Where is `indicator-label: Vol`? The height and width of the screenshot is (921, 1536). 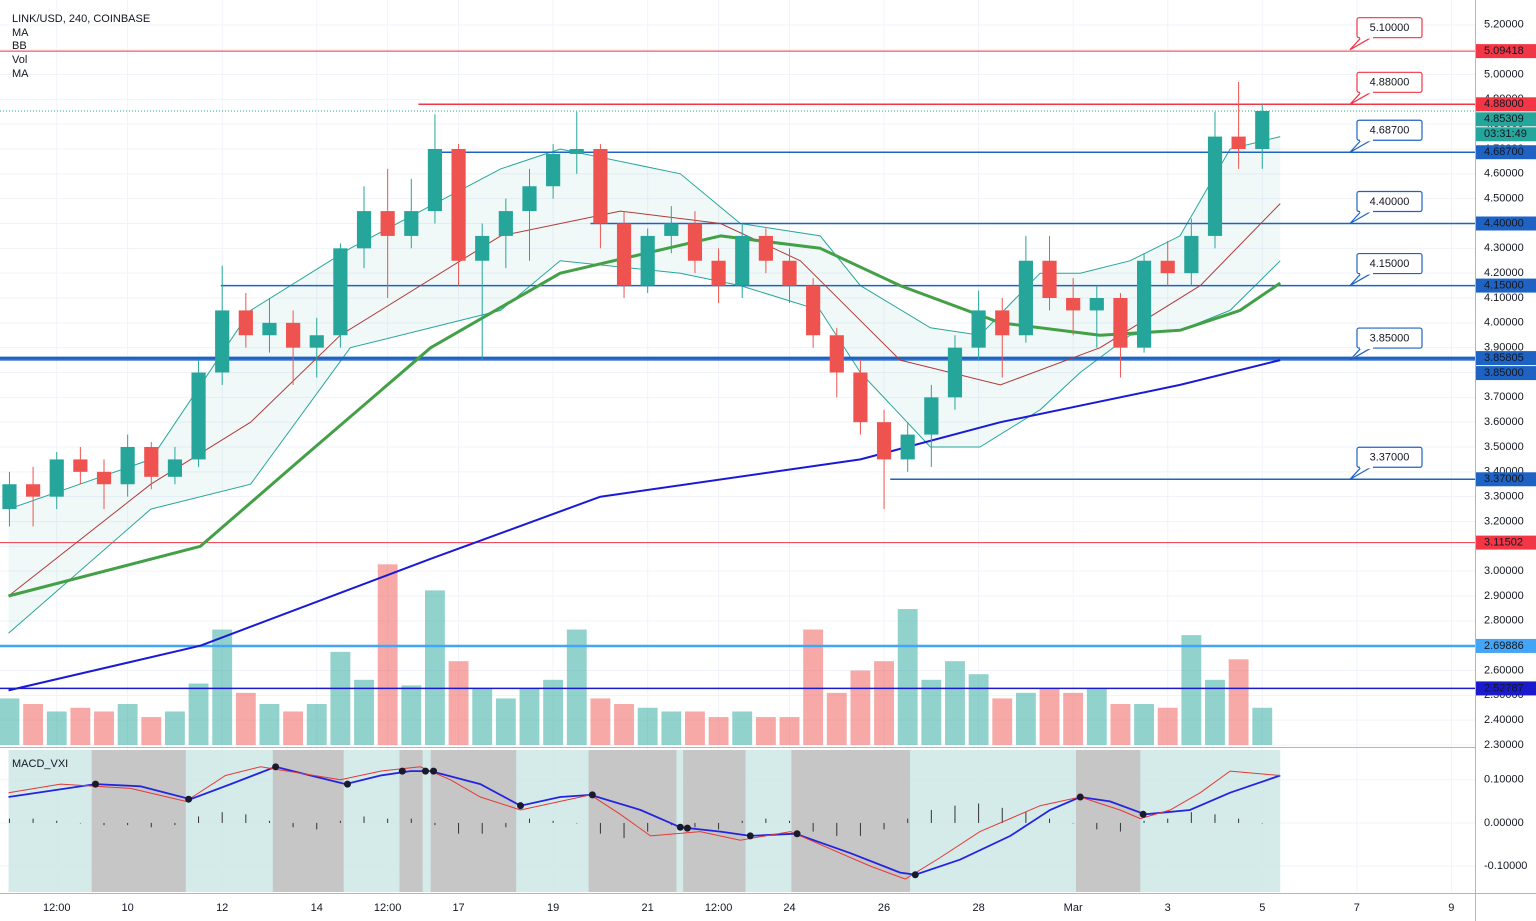
indicator-label: Vol is located at coordinates (19, 60).